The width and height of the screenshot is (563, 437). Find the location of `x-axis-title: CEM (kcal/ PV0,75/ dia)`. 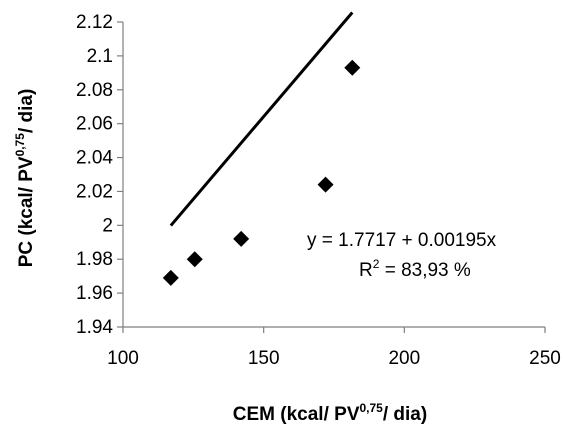

x-axis-title: CEM (kcal/ PV0,75/ dia) is located at coordinates (330, 413).